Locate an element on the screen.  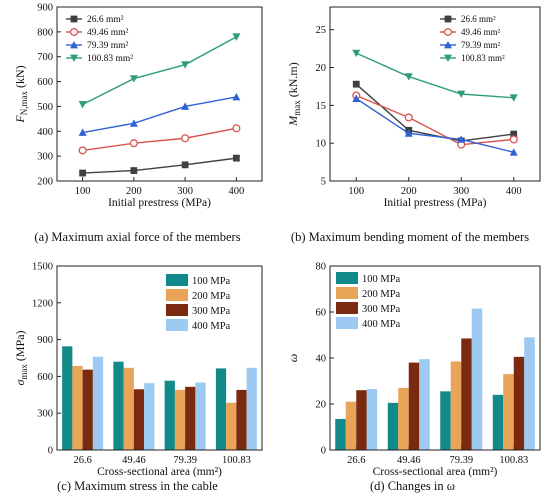
chart-d-legend-label: 100 MPa is located at coordinates (381, 279).